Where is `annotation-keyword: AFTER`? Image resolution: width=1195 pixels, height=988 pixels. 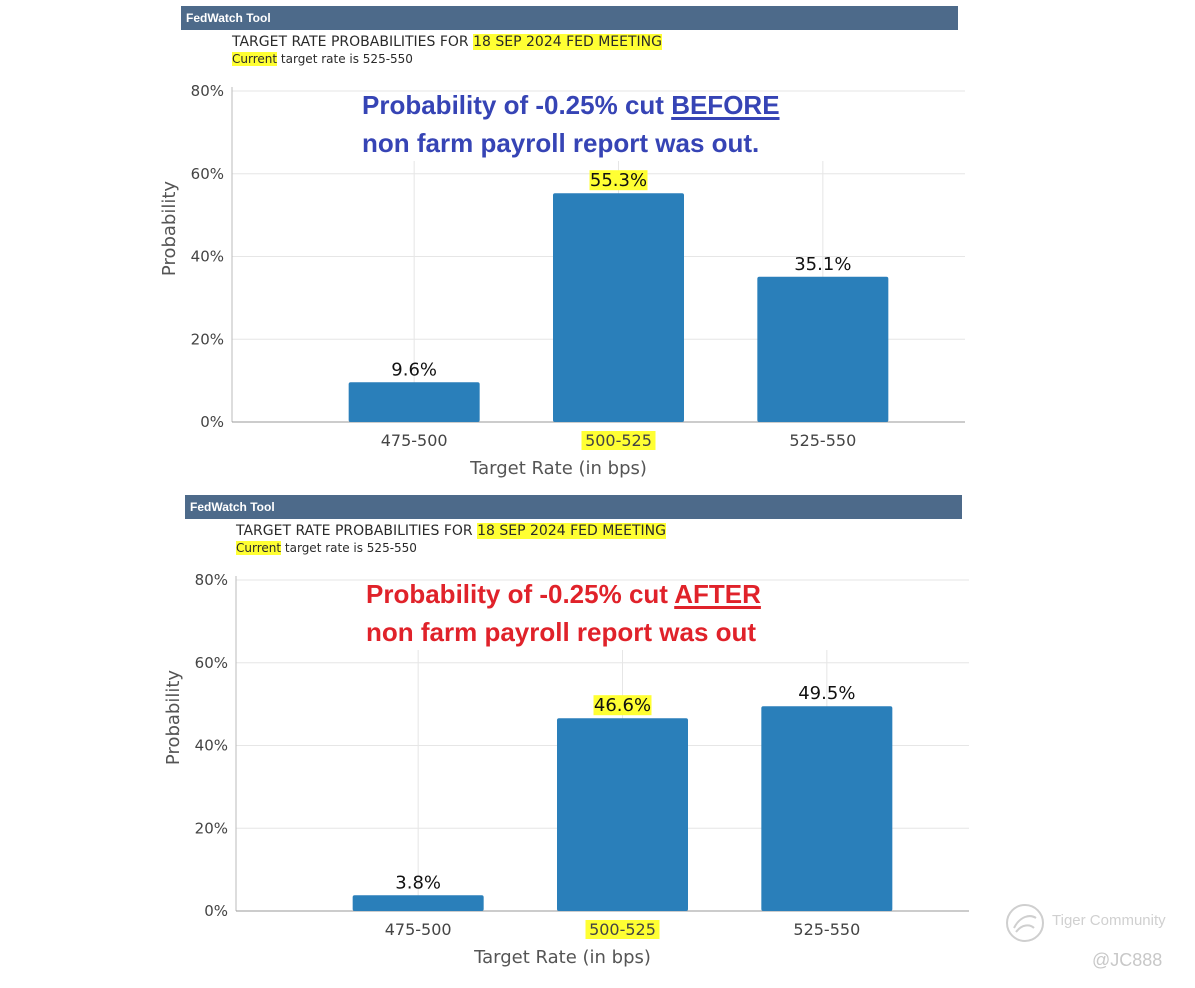
annotation-keyword: AFTER is located at coordinates (717, 594).